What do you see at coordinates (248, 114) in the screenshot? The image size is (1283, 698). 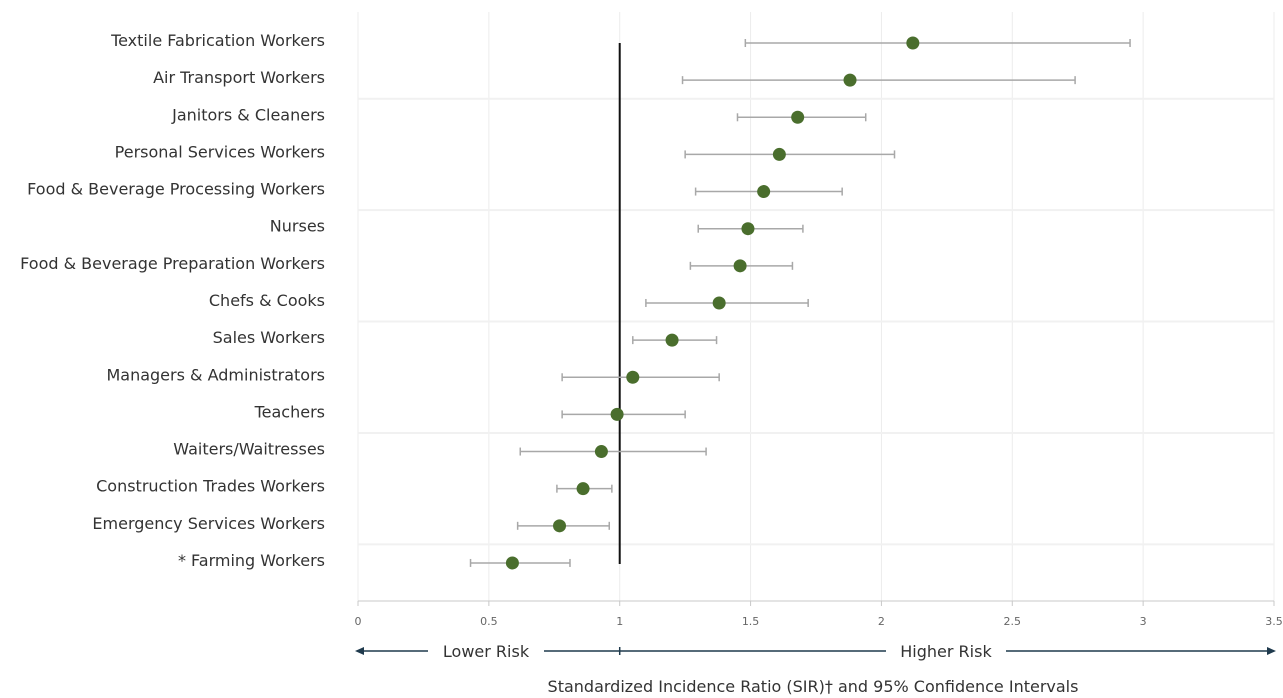 I see `category-label: Janitors & Cleaners` at bounding box center [248, 114].